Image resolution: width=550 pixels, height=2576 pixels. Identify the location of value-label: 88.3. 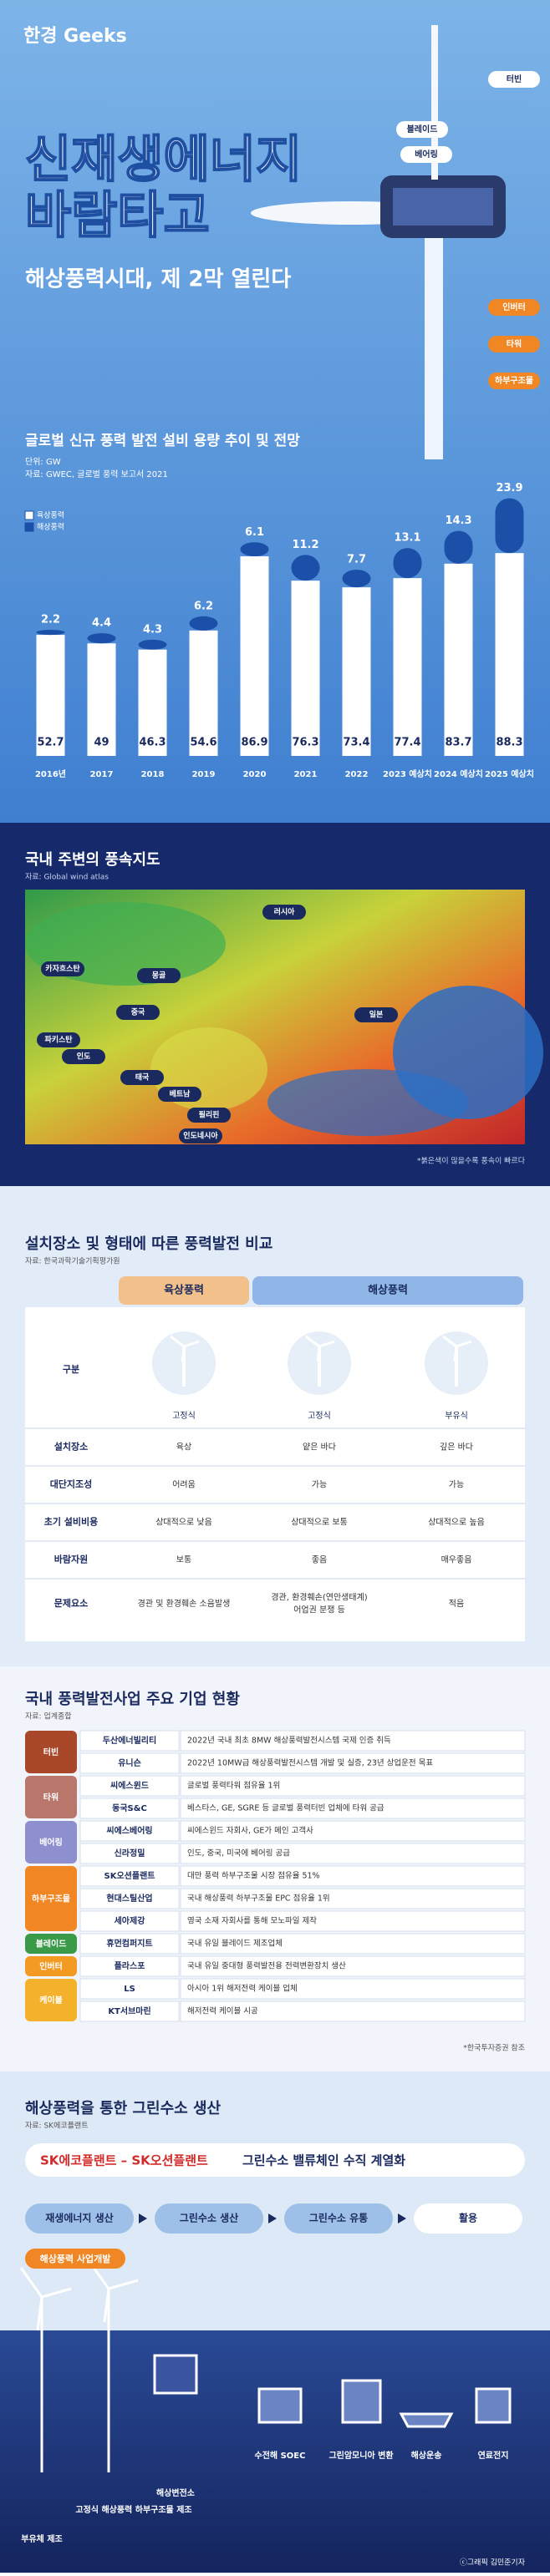
(509, 743).